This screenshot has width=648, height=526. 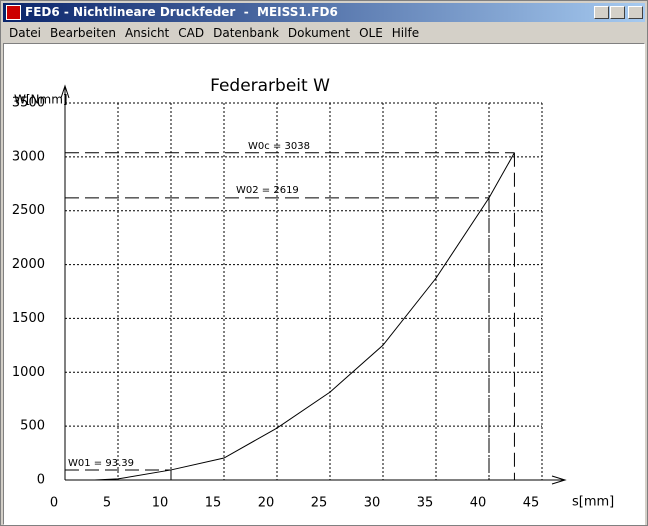 I want to click on x-tick-label: 35, so click(x=425, y=503).